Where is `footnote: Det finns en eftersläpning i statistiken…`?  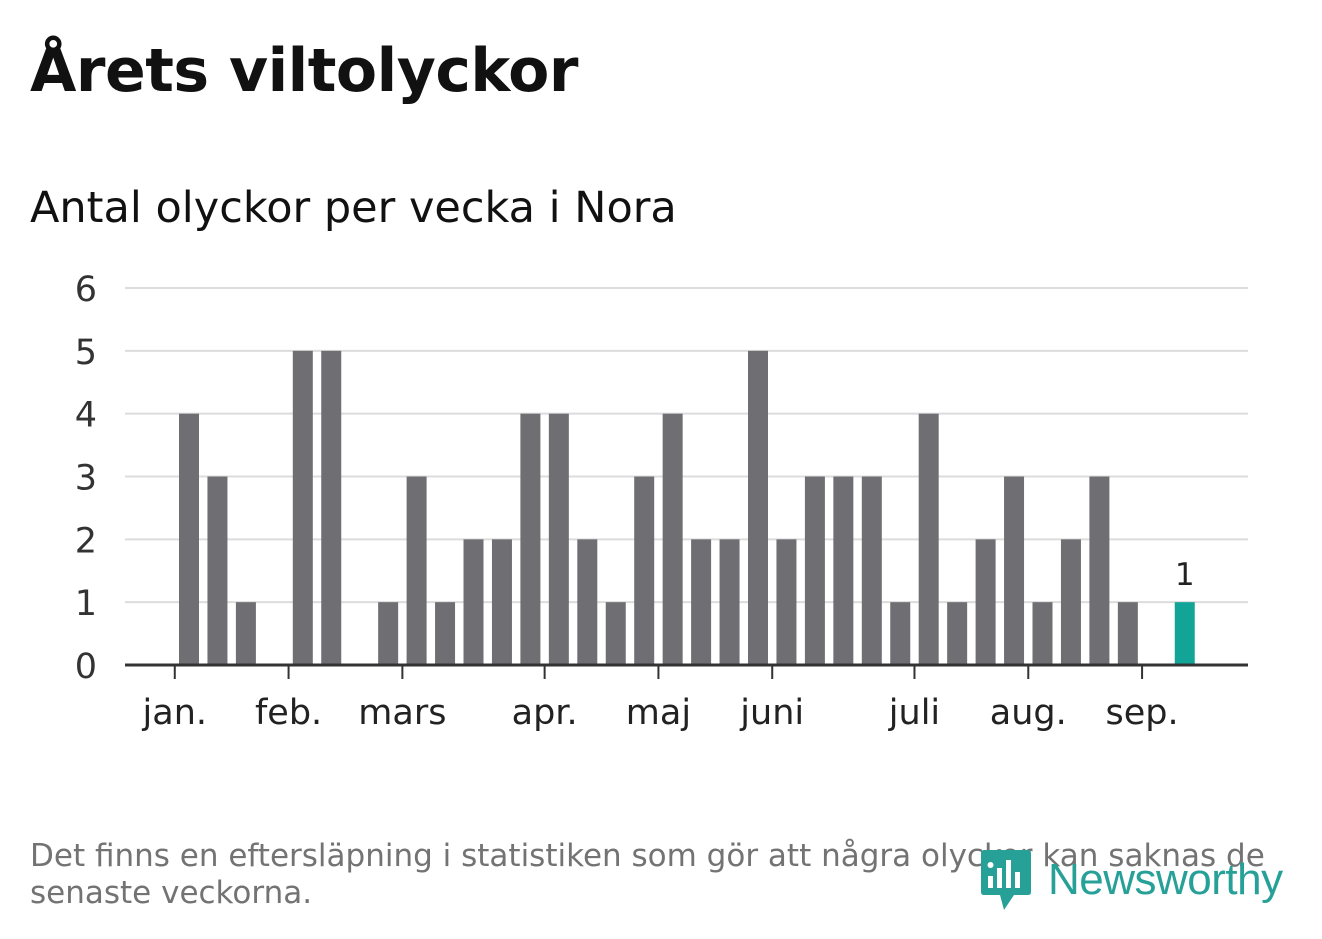 footnote: Det finns en eftersläpning i statistiken… is located at coordinates (647, 874).